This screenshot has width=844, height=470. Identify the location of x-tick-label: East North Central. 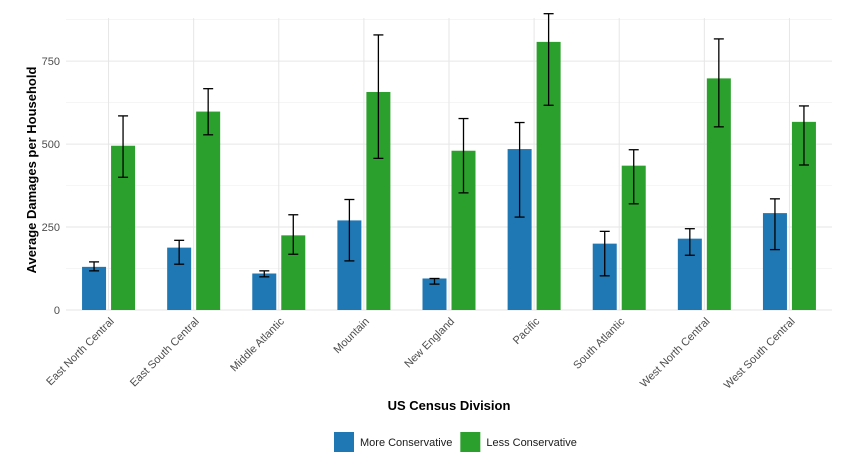
(80, 352).